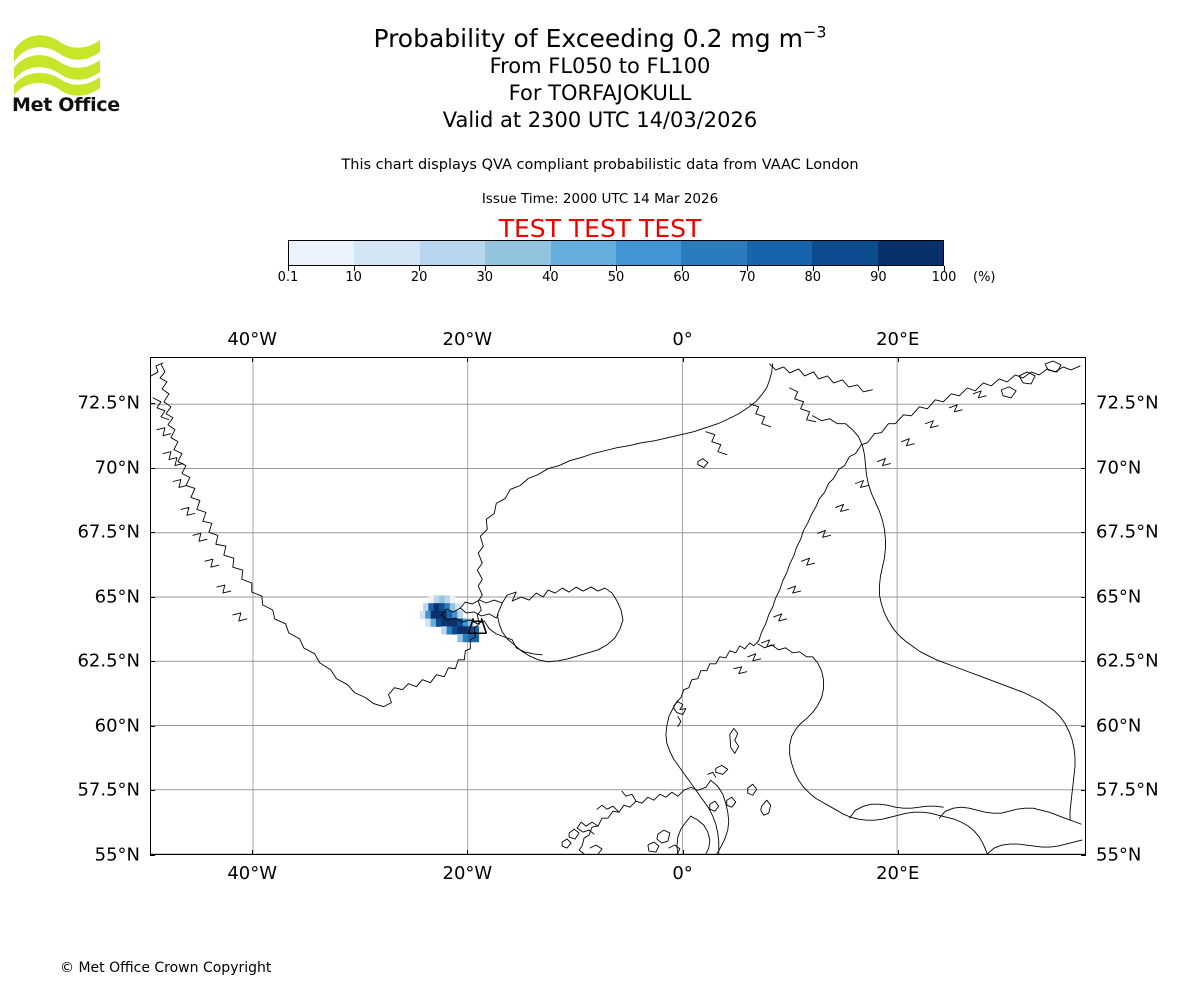  I want to click on lat-label-left-7: 55°N, so click(117, 855).